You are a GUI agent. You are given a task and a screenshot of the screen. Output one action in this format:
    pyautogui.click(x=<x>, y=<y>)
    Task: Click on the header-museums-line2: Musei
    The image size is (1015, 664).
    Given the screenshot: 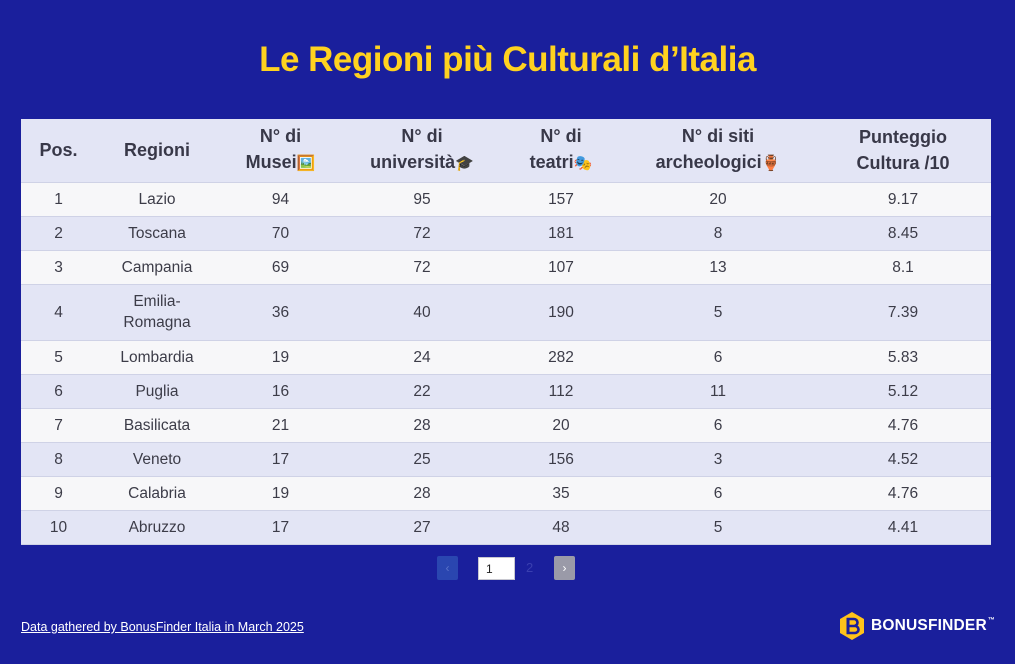 What is the action you would take?
    pyautogui.click(x=271, y=162)
    